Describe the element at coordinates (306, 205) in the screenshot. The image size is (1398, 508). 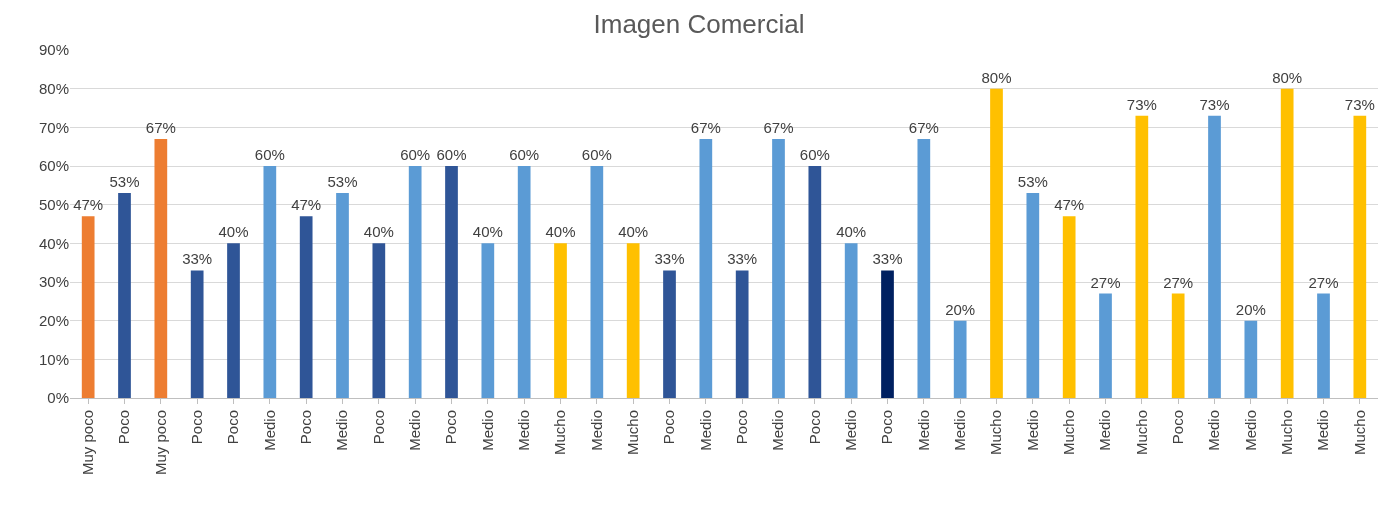
I see `data-label: 47%` at that location.